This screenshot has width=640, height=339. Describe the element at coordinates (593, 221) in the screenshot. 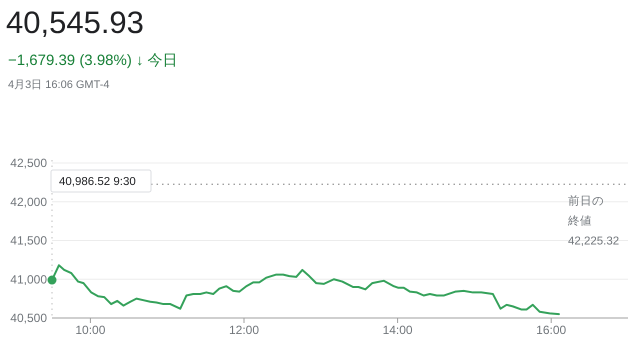

I see `ref-line-label: 前日の終値 42,225.32` at that location.